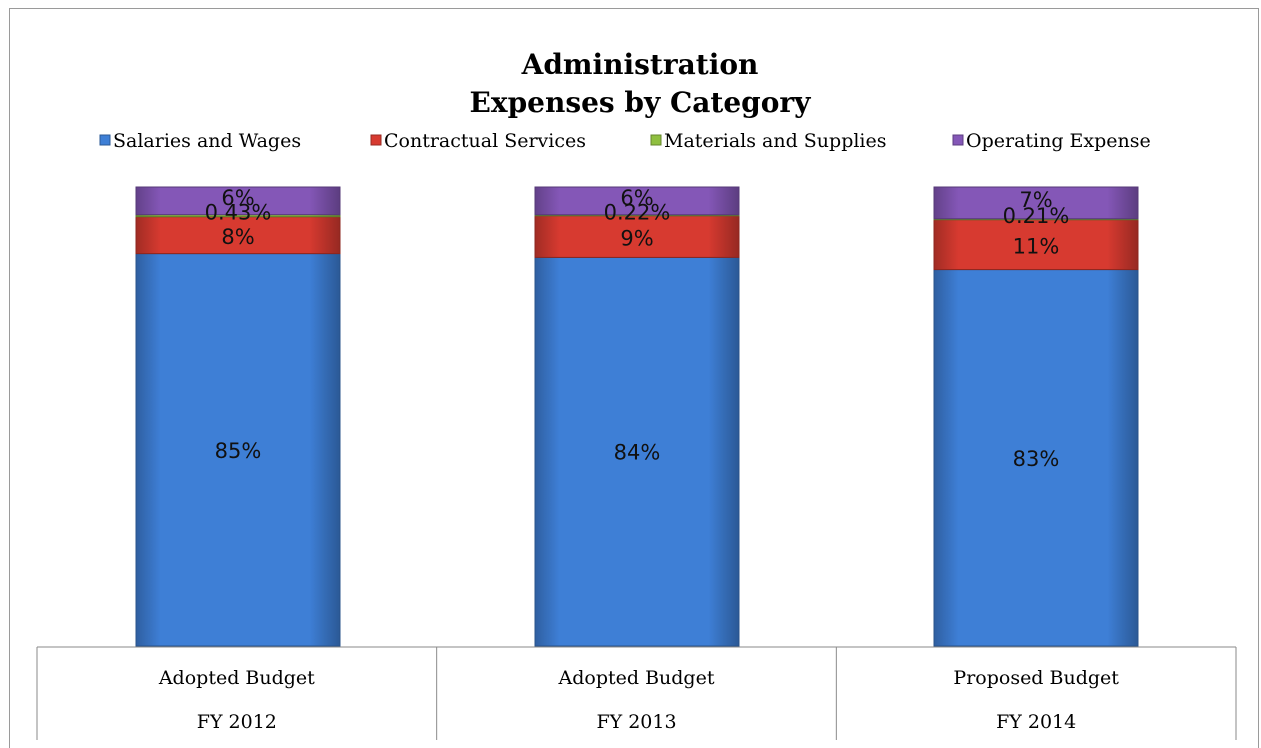 Image resolution: width=1261 pixels, height=748 pixels. Describe the element at coordinates (775, 141) in the screenshot. I see `legend-label-materials-and-supplies: Materials and Supplies` at that location.